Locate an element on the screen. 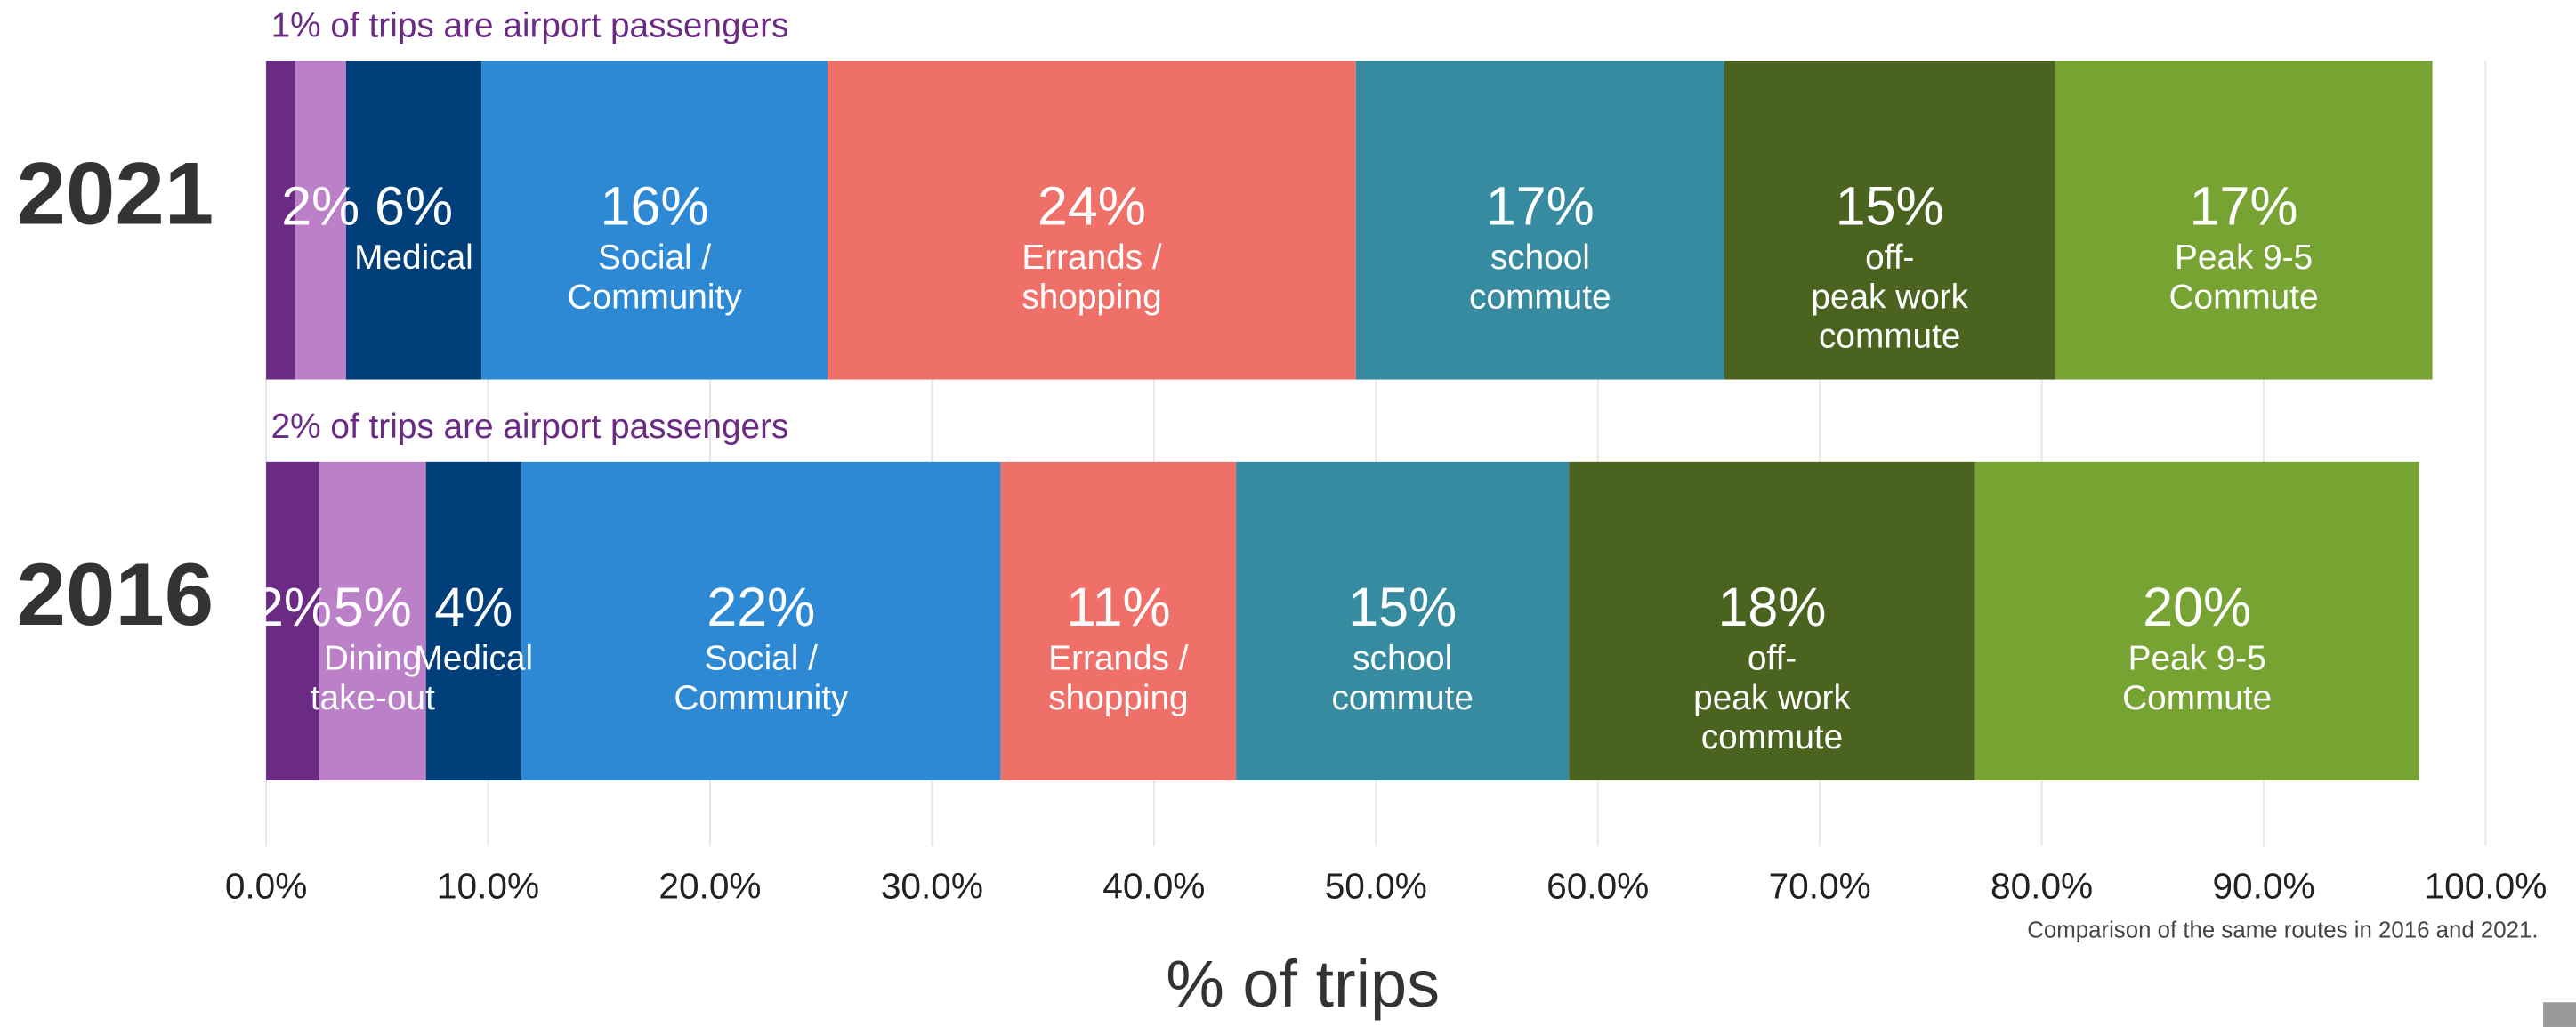  x-tick-label: 40.0% is located at coordinates (1153, 887).